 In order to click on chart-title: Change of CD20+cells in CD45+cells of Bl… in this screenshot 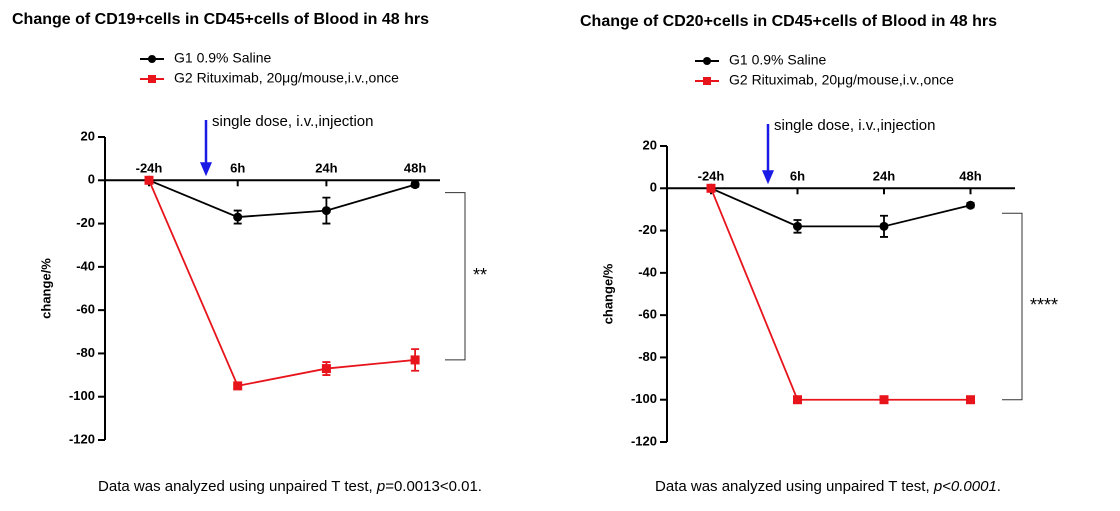, I will do `click(788, 21)`.